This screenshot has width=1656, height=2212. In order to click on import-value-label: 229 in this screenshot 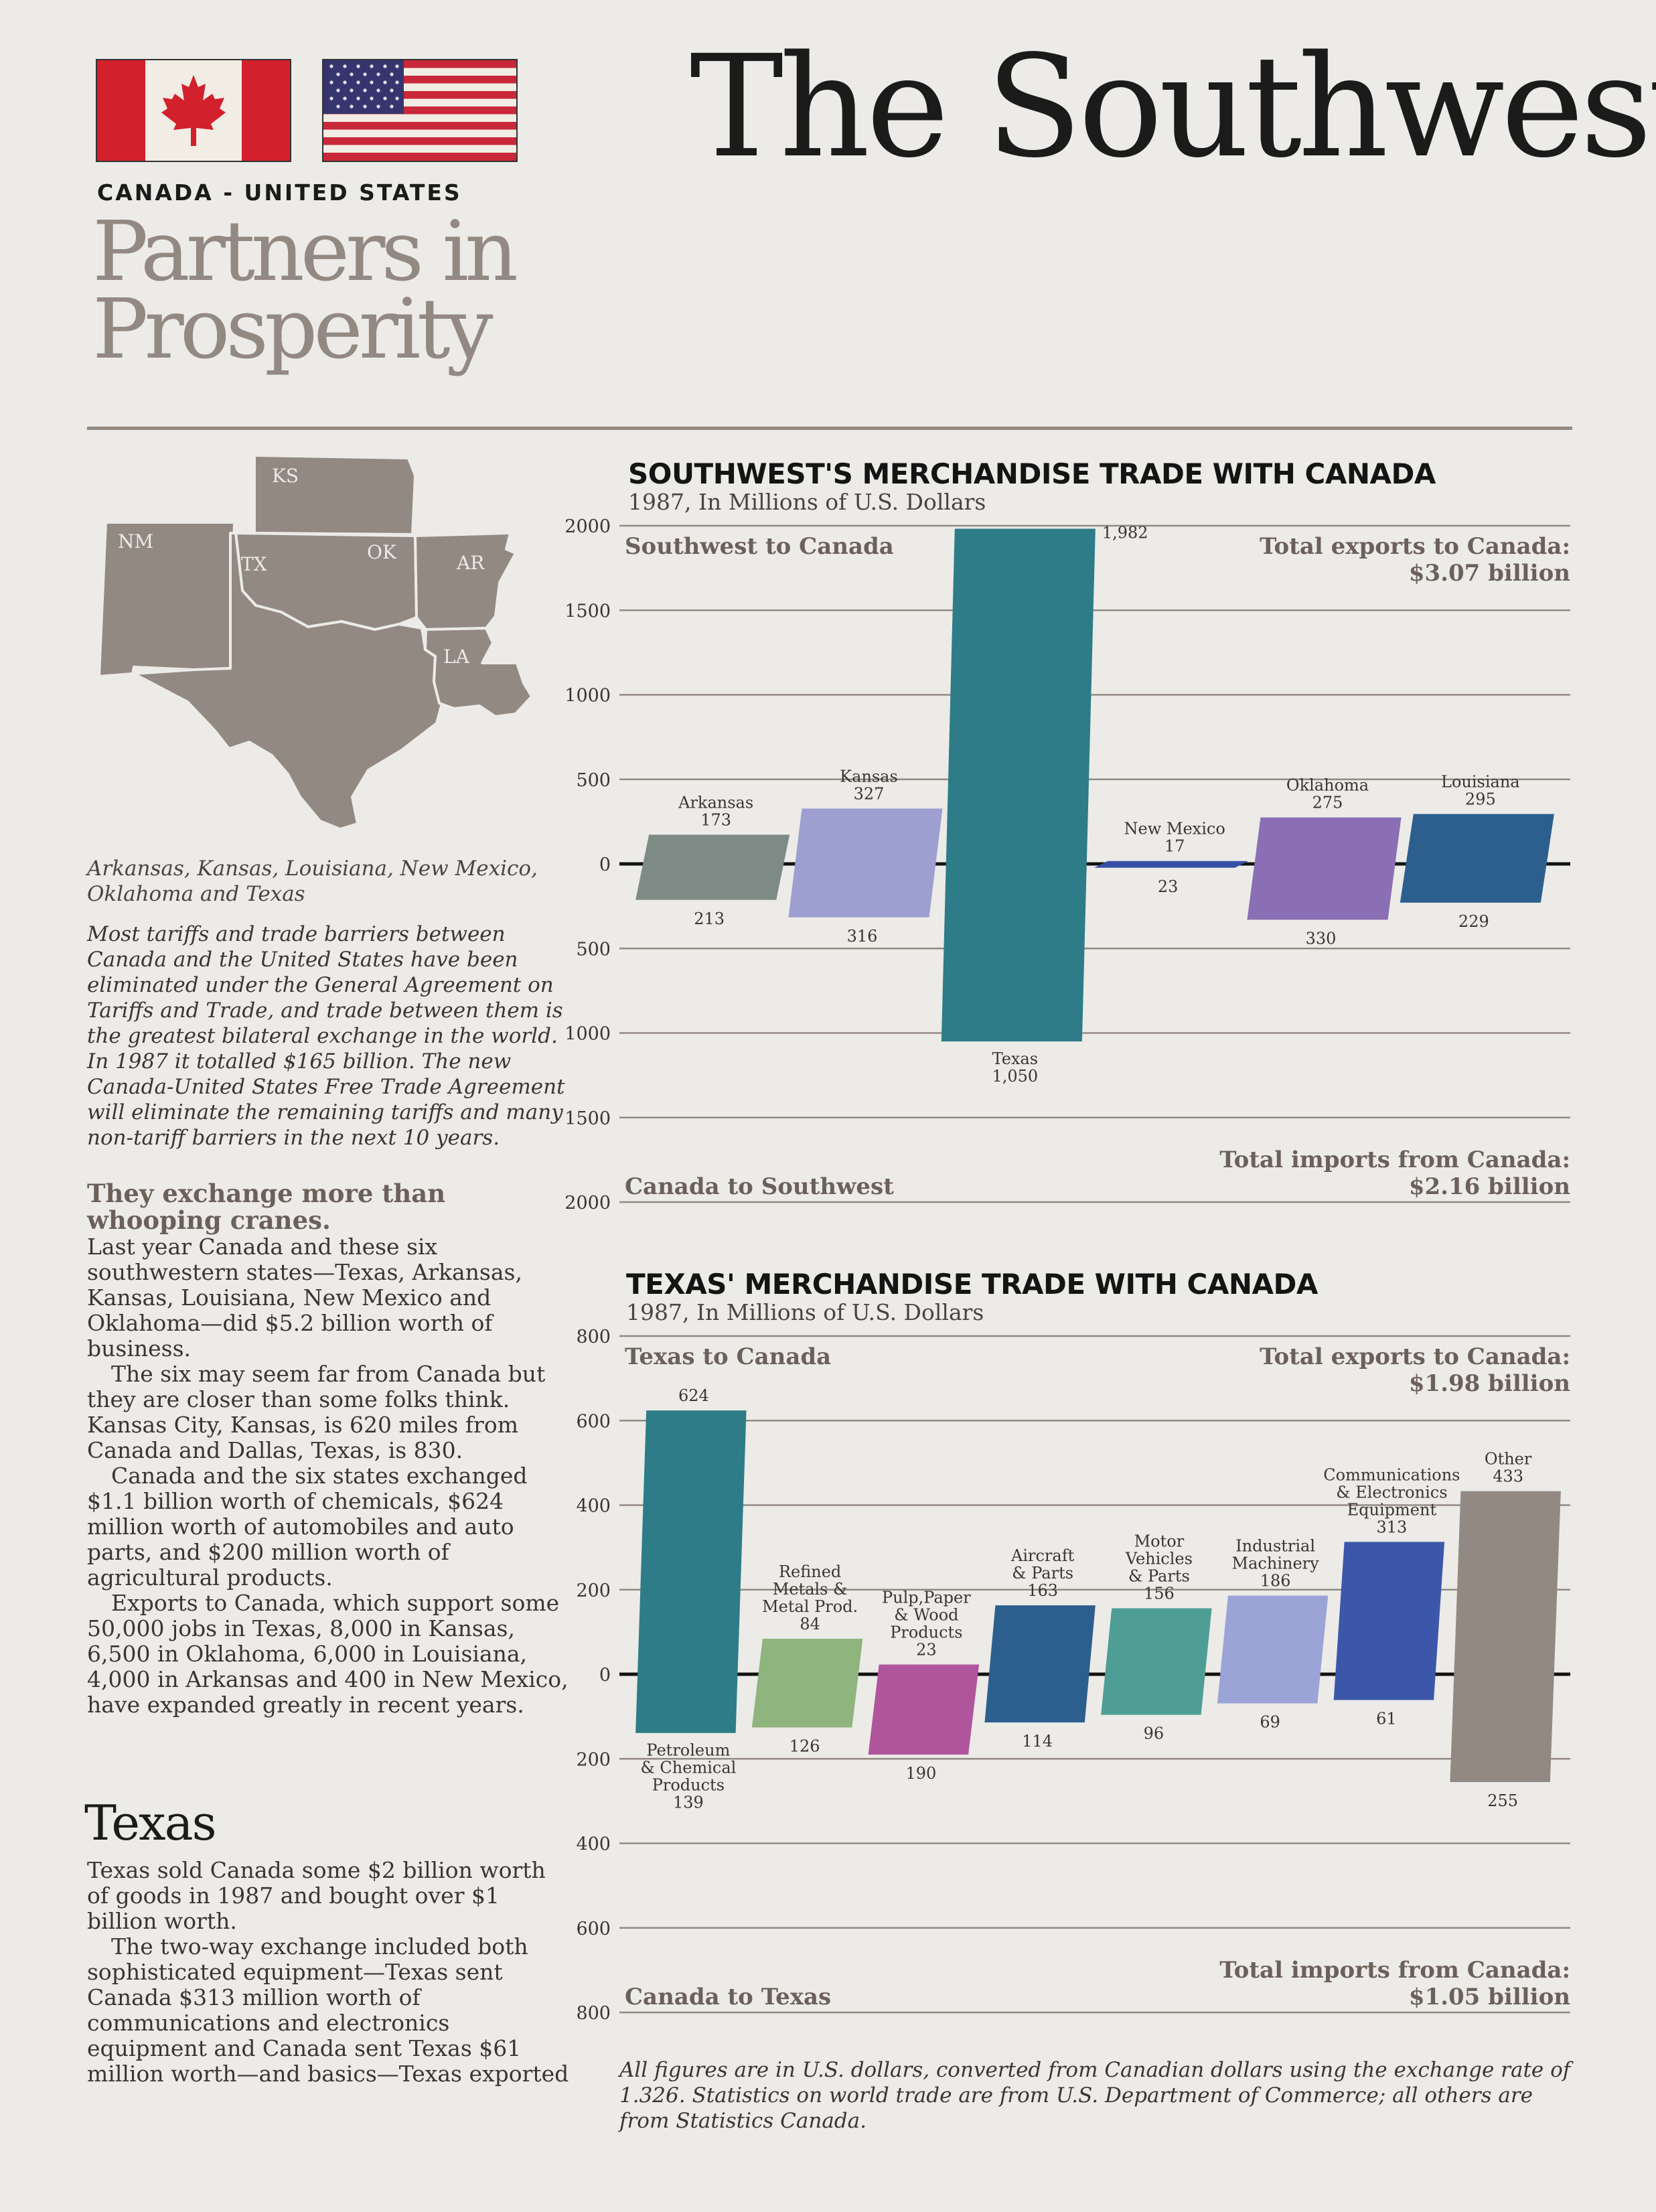, I will do `click(1473, 921)`.